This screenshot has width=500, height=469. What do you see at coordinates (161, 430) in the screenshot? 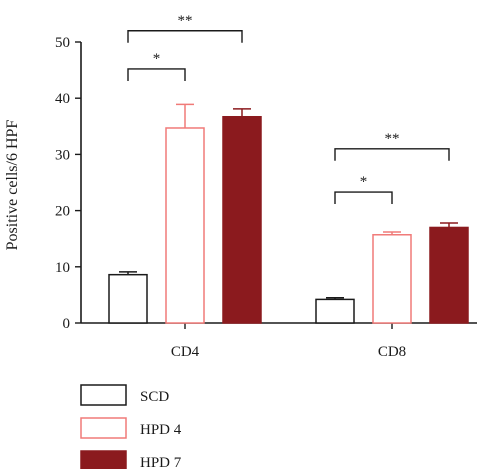
I see `legend-label: HPD 4` at bounding box center [161, 430].